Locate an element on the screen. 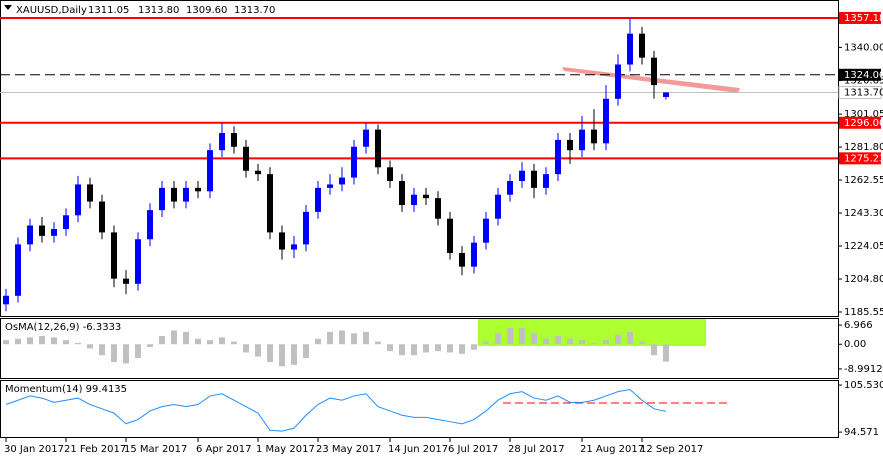 This screenshot has height=459, width=883. osma-tick-label: -8.9912 is located at coordinates (863, 369).